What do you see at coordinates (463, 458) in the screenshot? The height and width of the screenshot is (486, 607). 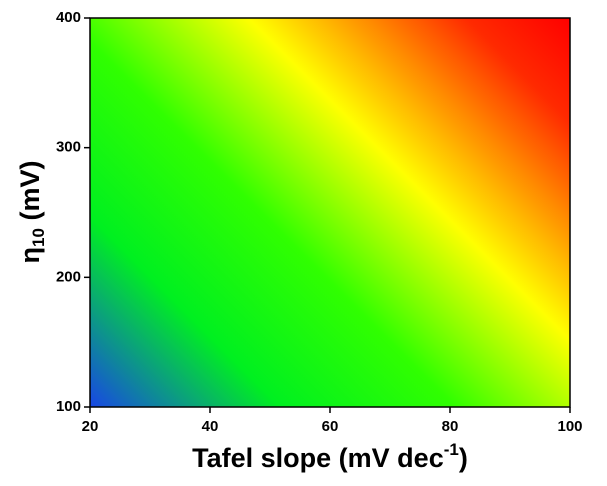 I see `x-title-end: )` at bounding box center [463, 458].